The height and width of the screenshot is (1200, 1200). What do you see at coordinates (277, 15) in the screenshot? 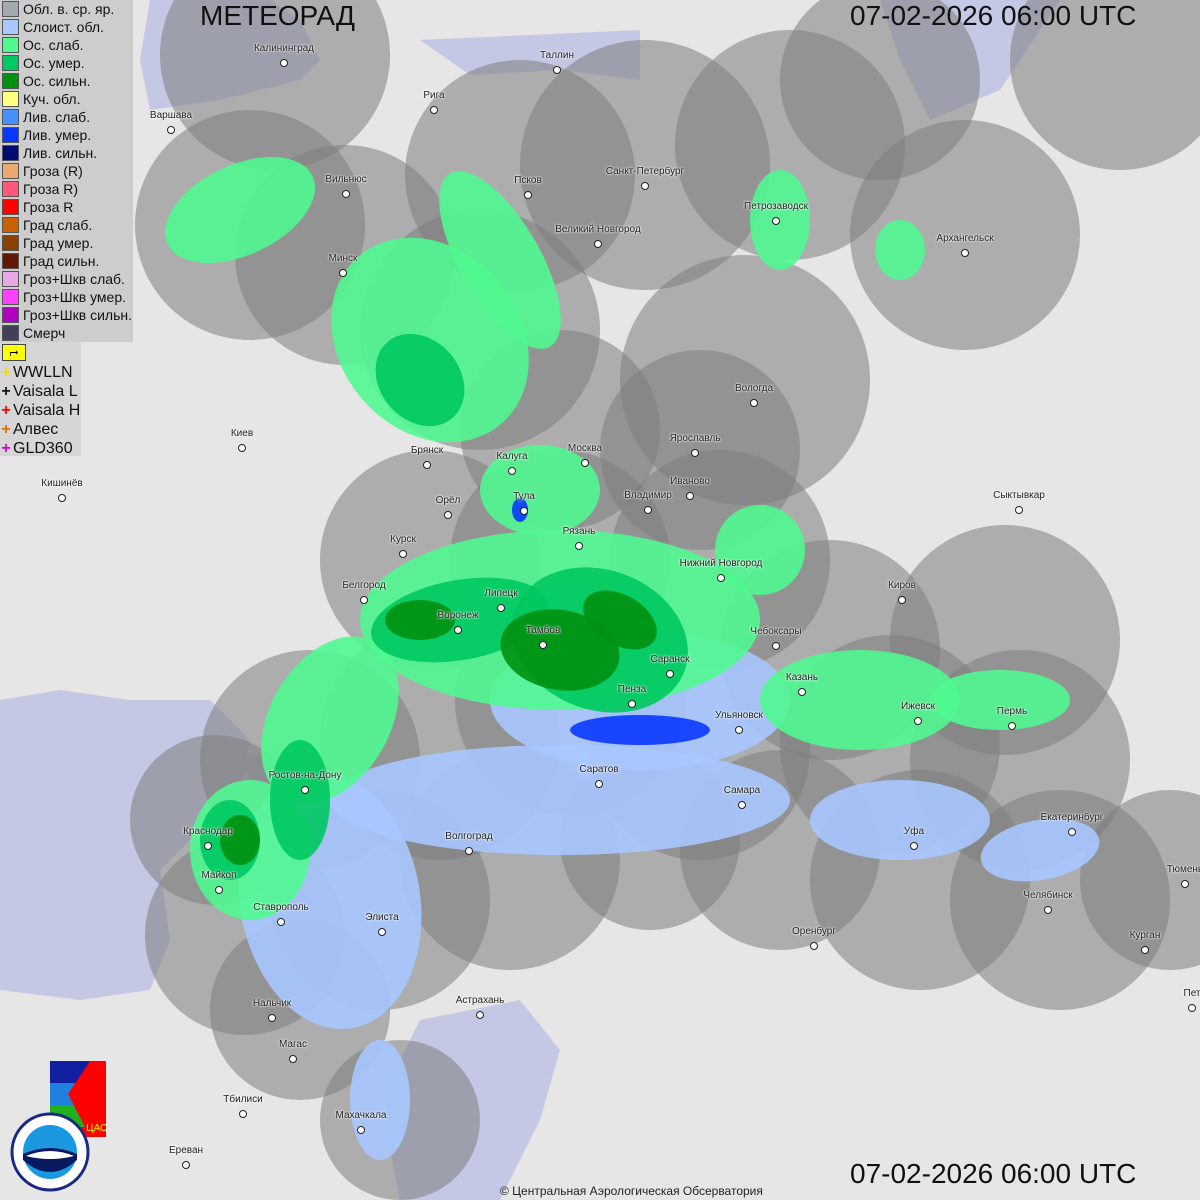
I see `map-title: МЕТЕОРАД` at bounding box center [277, 15].